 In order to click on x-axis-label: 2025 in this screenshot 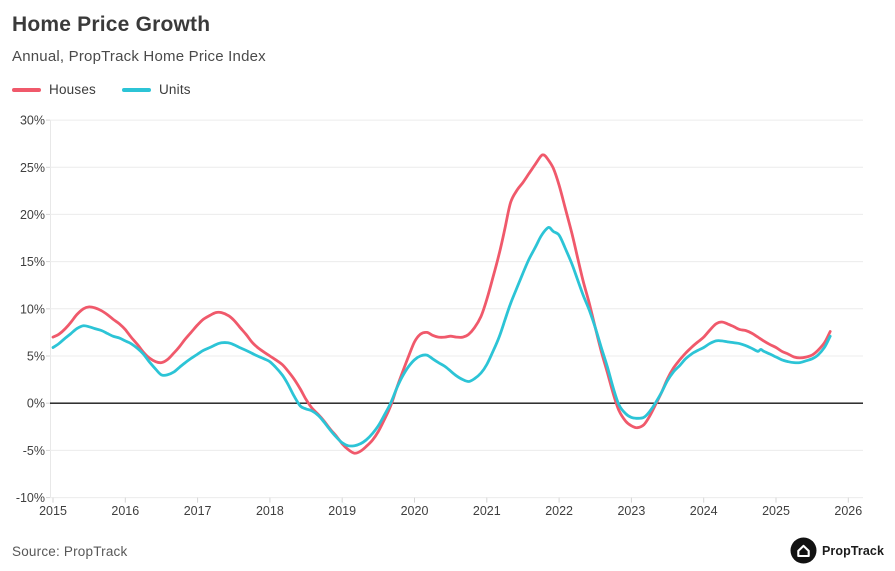, I will do `click(776, 511)`.